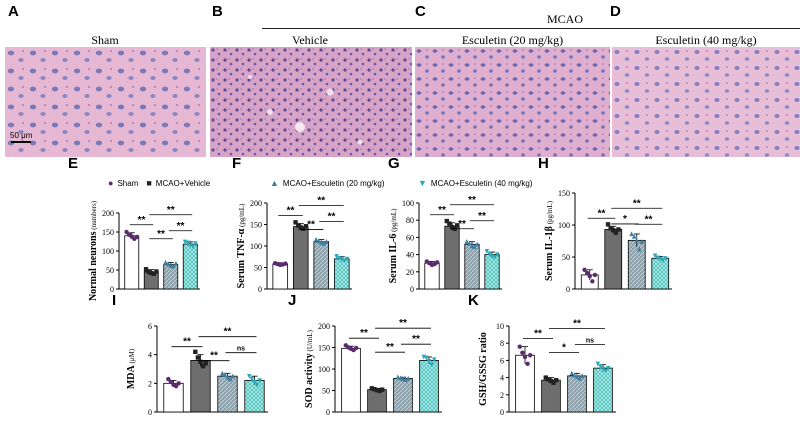  What do you see at coordinates (328, 412) in the screenshot?
I see `y-tick-label-j: 0` at bounding box center [328, 412].